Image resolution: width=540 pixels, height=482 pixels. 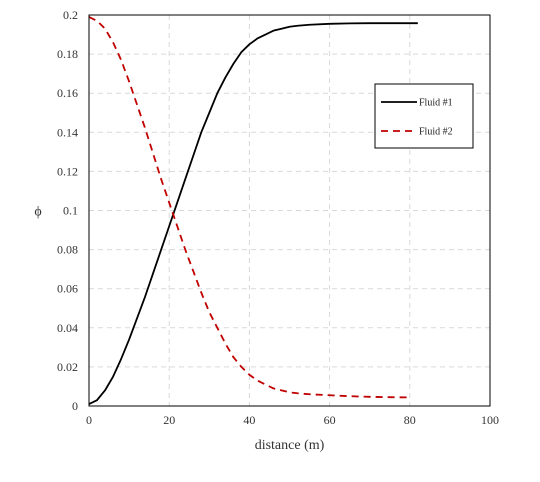 What do you see at coordinates (67, 171) in the screenshot?
I see `y-tick-label: 0.12` at bounding box center [67, 171].